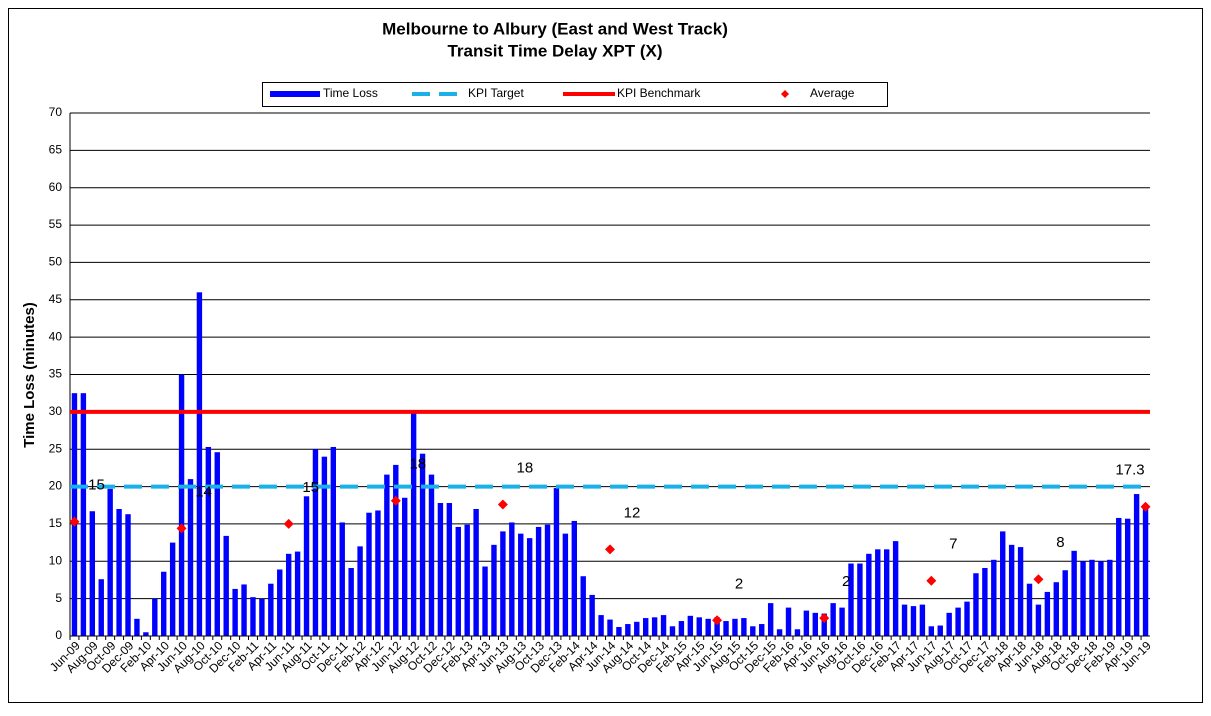  I want to click on y-tick-label: 20, so click(56, 486).